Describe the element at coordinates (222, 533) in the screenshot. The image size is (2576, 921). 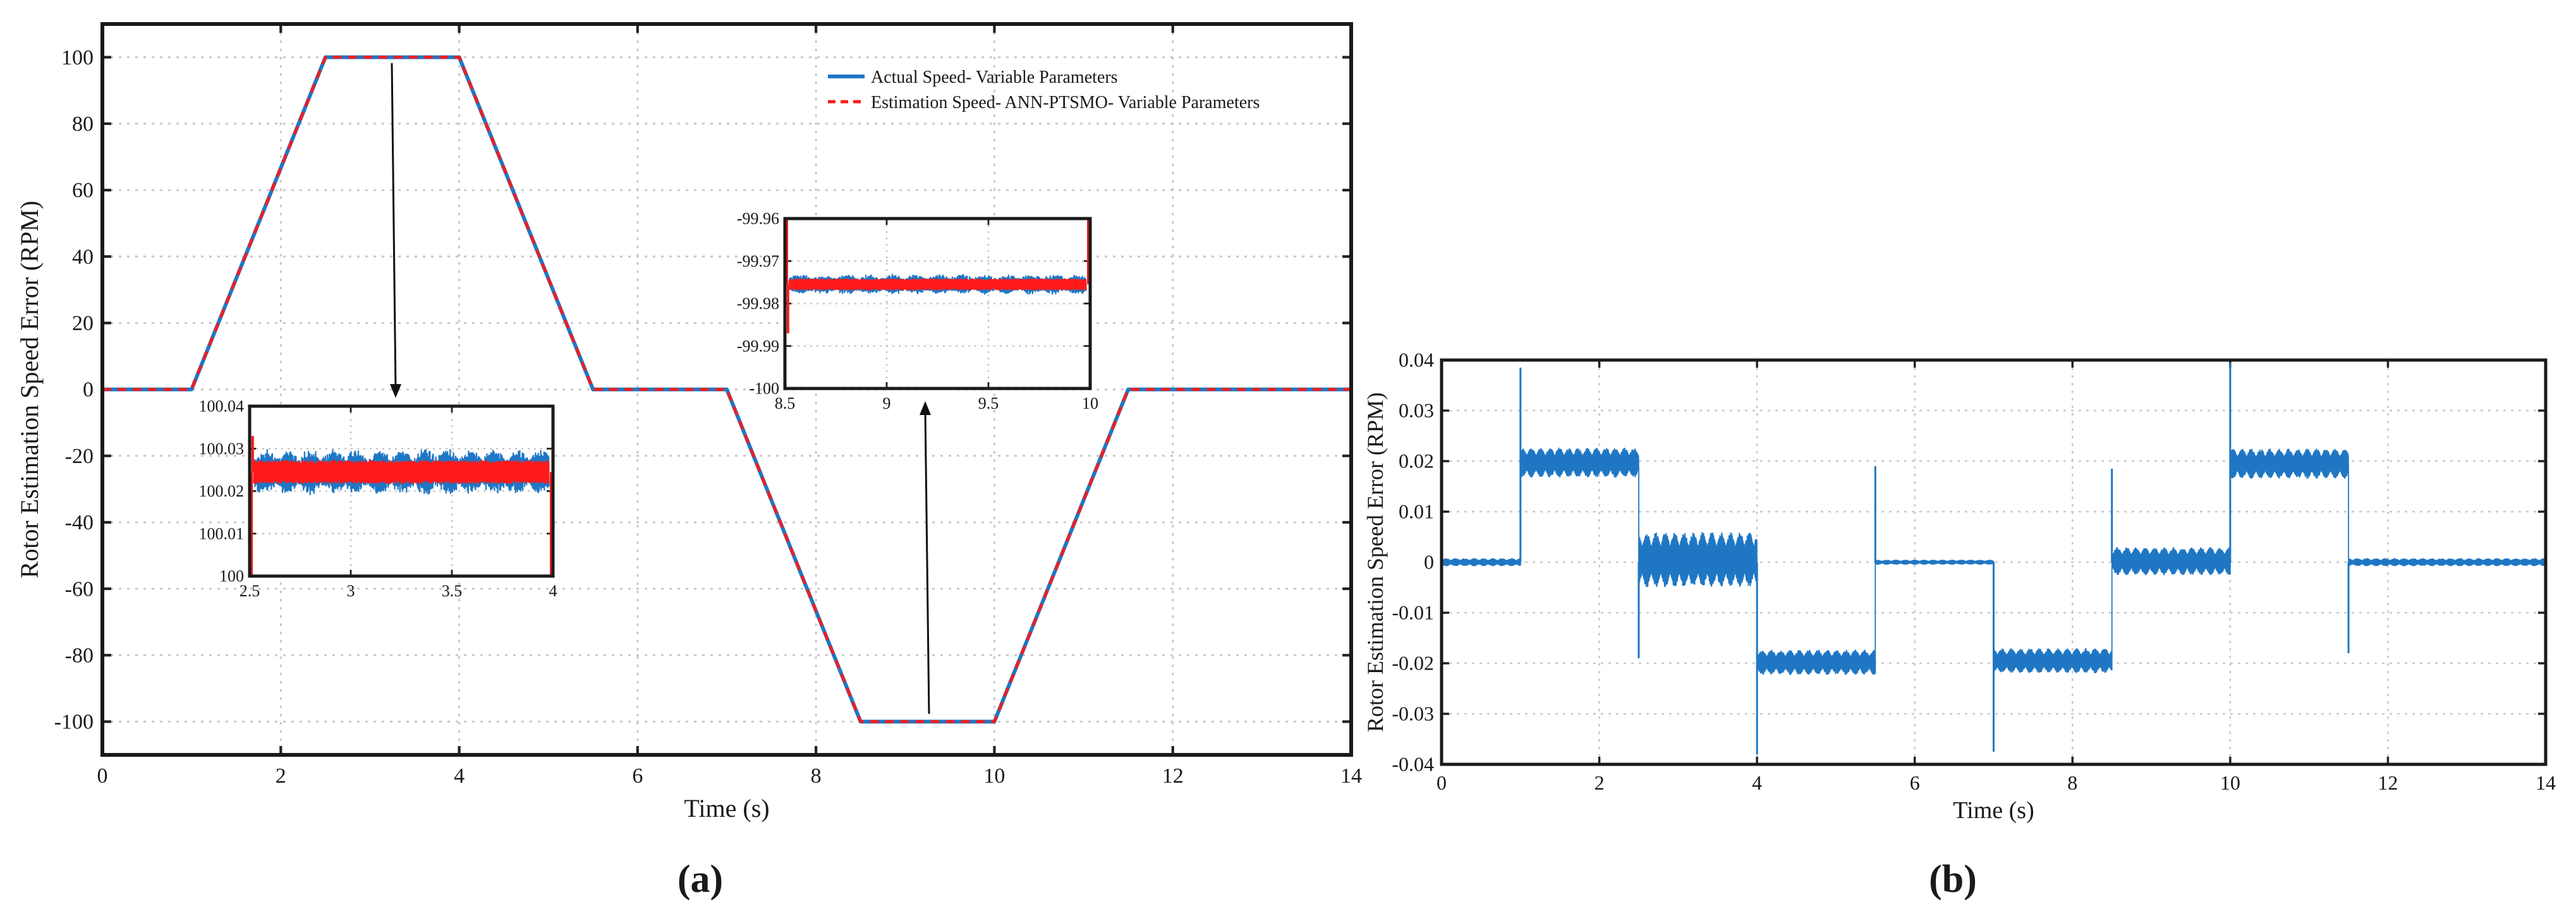
I see `a-inset-1-ytick-label: 100.01` at that location.